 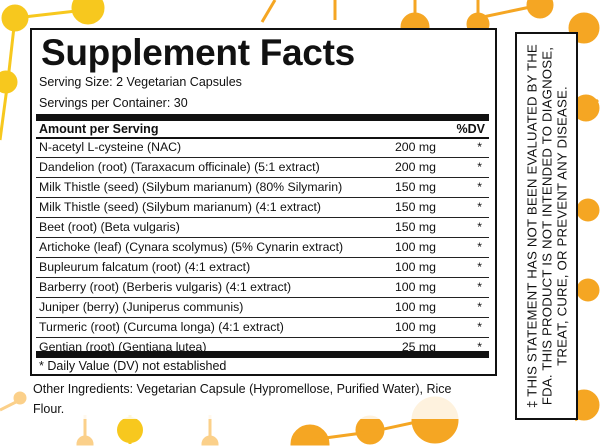 What do you see at coordinates (123, 347) in the screenshot?
I see `ingredient-name: Gentian (root) (Gentiana lutea)` at bounding box center [123, 347].